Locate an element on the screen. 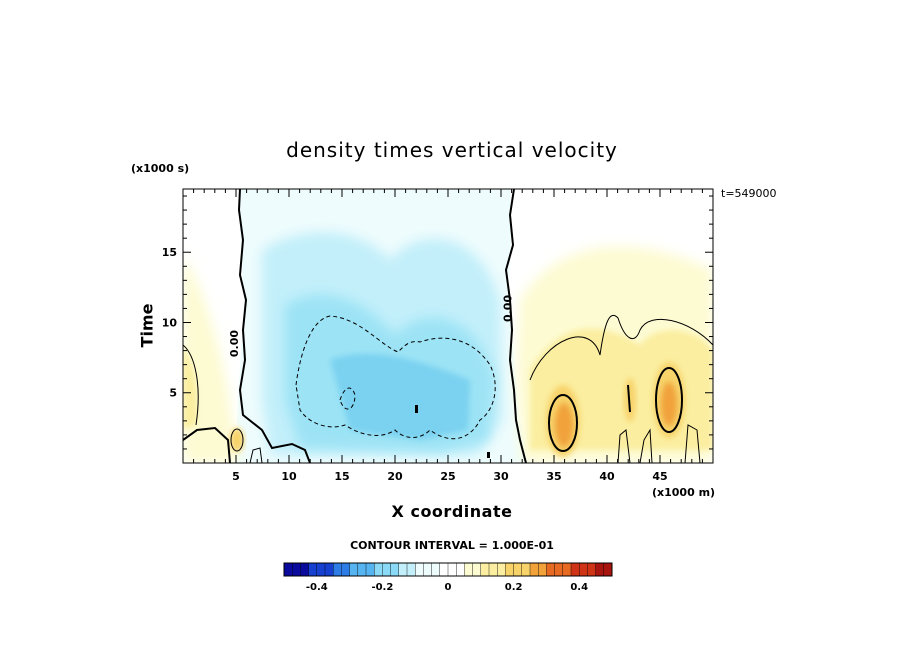  colorbar-tick-label: -0.4 is located at coordinates (317, 587).